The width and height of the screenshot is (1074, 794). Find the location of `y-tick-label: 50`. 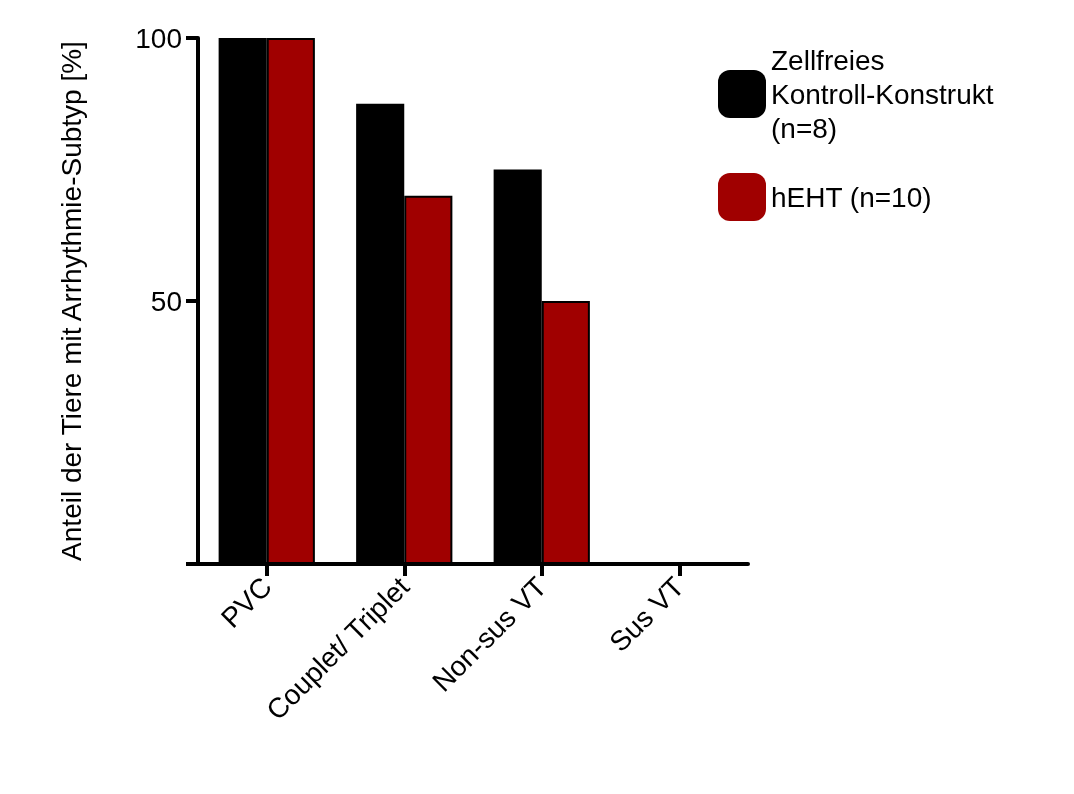

y-tick-label: 50 is located at coordinates (166, 301).